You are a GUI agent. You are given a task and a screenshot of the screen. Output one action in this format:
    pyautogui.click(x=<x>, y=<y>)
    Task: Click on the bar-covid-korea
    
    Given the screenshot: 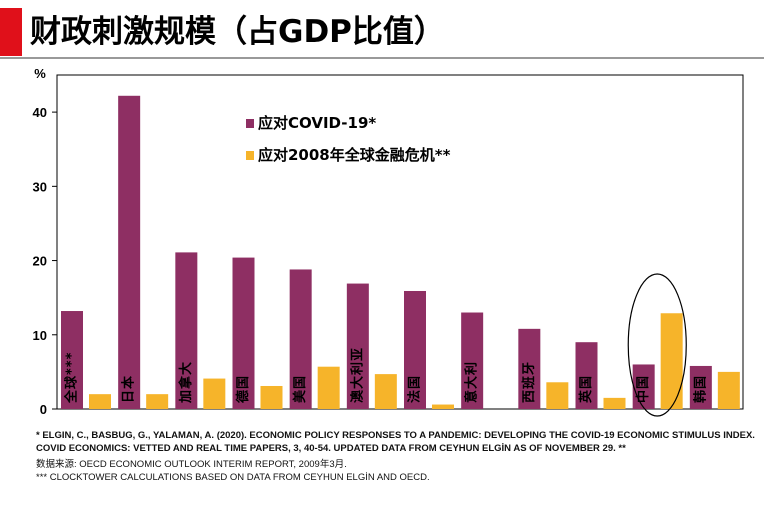 What is the action you would take?
    pyautogui.click(x=700, y=387)
    